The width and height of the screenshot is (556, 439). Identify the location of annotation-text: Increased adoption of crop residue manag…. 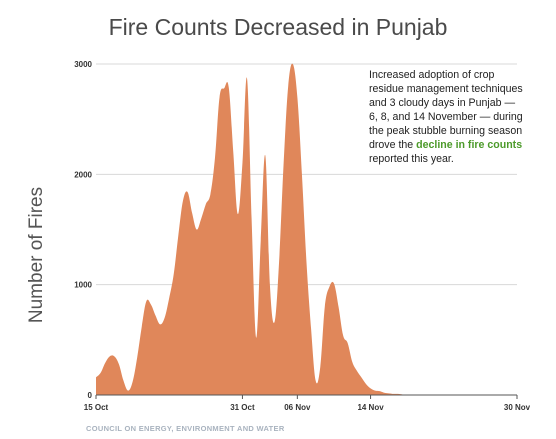
(446, 117).